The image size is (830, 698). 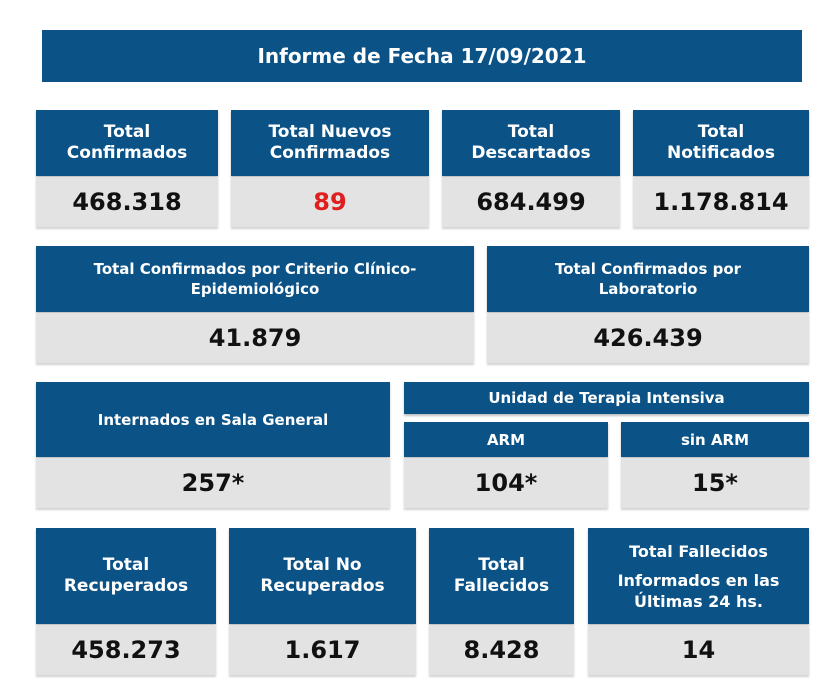 What do you see at coordinates (721, 202) in the screenshot?
I see `total-notificados-value: 1.178.814` at bounding box center [721, 202].